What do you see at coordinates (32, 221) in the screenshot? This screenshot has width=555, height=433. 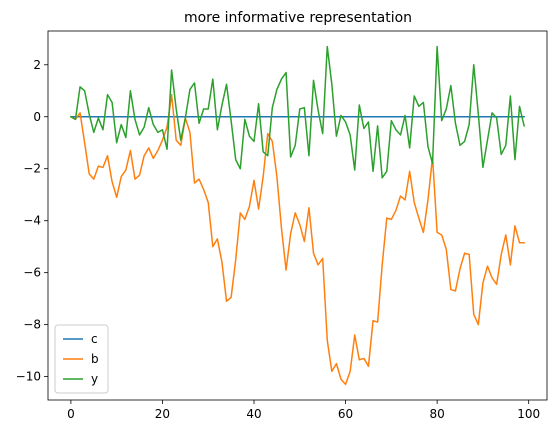 I see `y-tick-label: −4` at bounding box center [32, 221].